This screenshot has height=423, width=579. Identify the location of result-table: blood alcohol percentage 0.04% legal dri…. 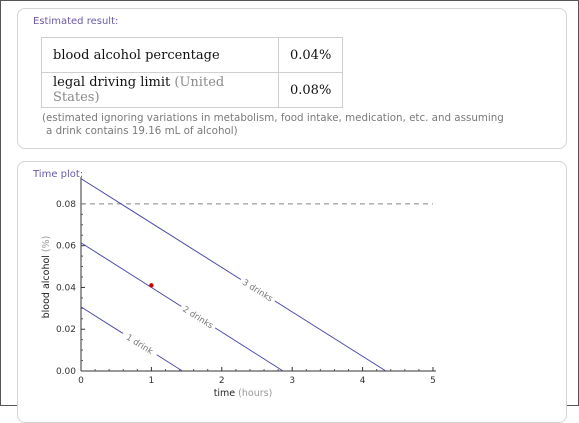
(192, 72).